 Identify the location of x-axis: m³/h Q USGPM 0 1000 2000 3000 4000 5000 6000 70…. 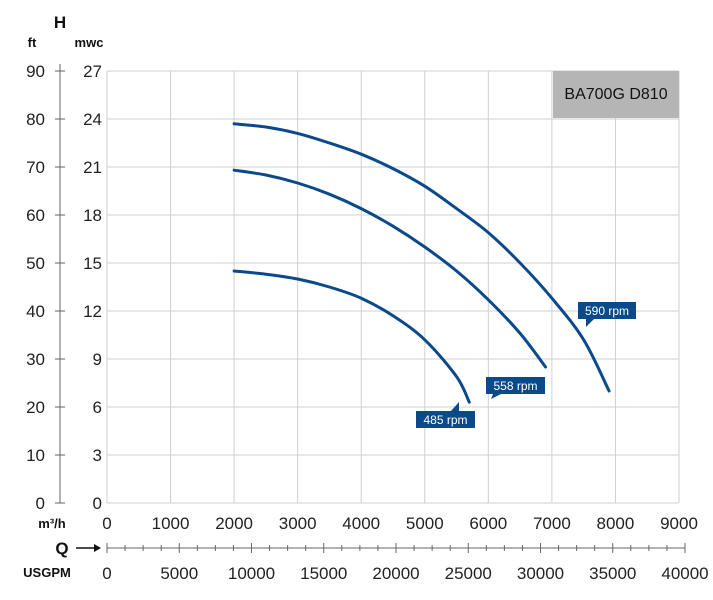
(365, 548).